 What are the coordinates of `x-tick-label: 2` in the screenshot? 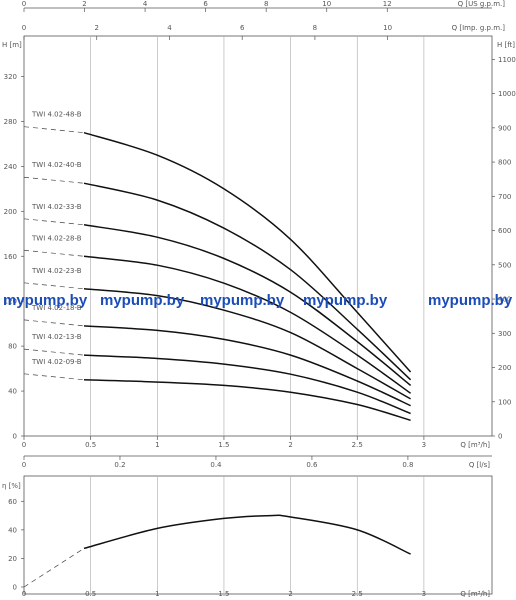 It's located at (290, 445).